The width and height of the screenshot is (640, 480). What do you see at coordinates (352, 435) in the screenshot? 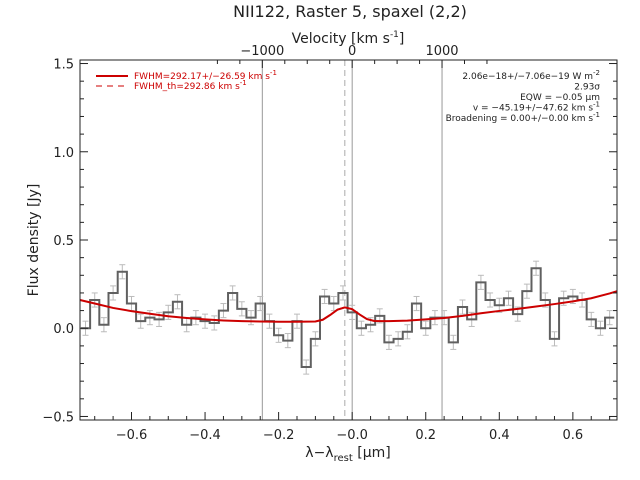
I see `x-tick-label: −0.0` at bounding box center [352, 435].